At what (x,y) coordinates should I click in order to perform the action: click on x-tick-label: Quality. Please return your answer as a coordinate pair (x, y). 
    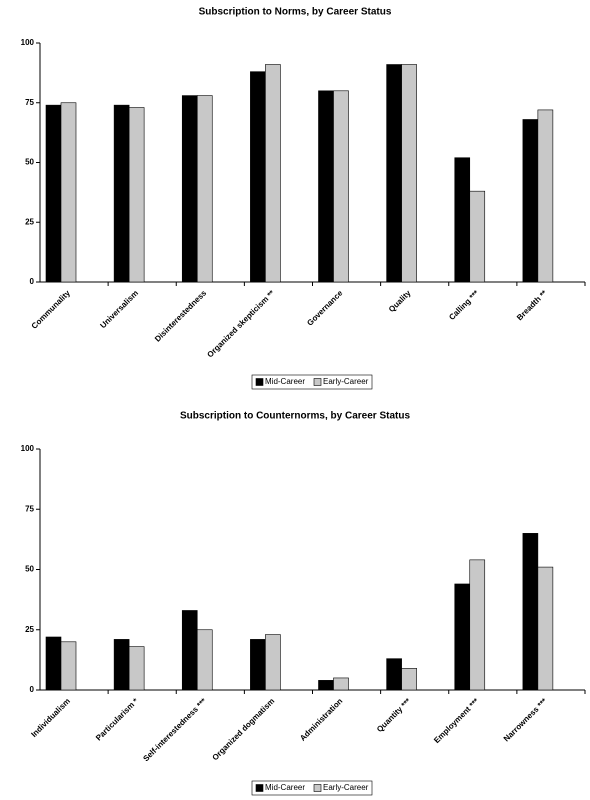
    Looking at the image, I should click on (400, 301).